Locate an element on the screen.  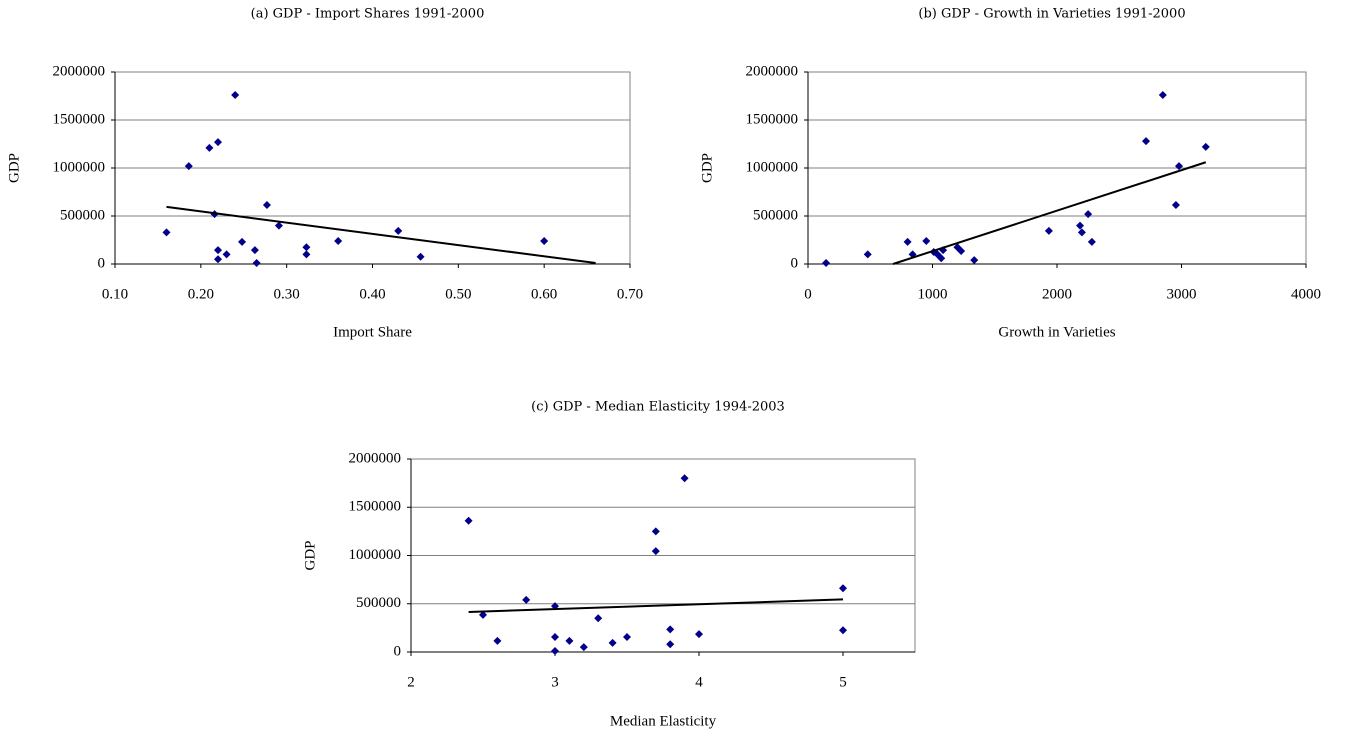
x-tick-label: 2000 is located at coordinates (1057, 294).